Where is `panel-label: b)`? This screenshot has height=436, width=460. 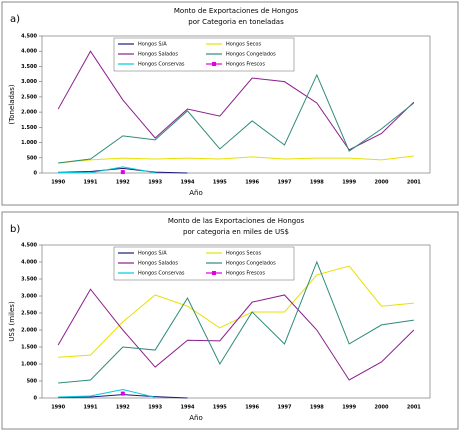 panel-label: b) is located at coordinates (15, 229).